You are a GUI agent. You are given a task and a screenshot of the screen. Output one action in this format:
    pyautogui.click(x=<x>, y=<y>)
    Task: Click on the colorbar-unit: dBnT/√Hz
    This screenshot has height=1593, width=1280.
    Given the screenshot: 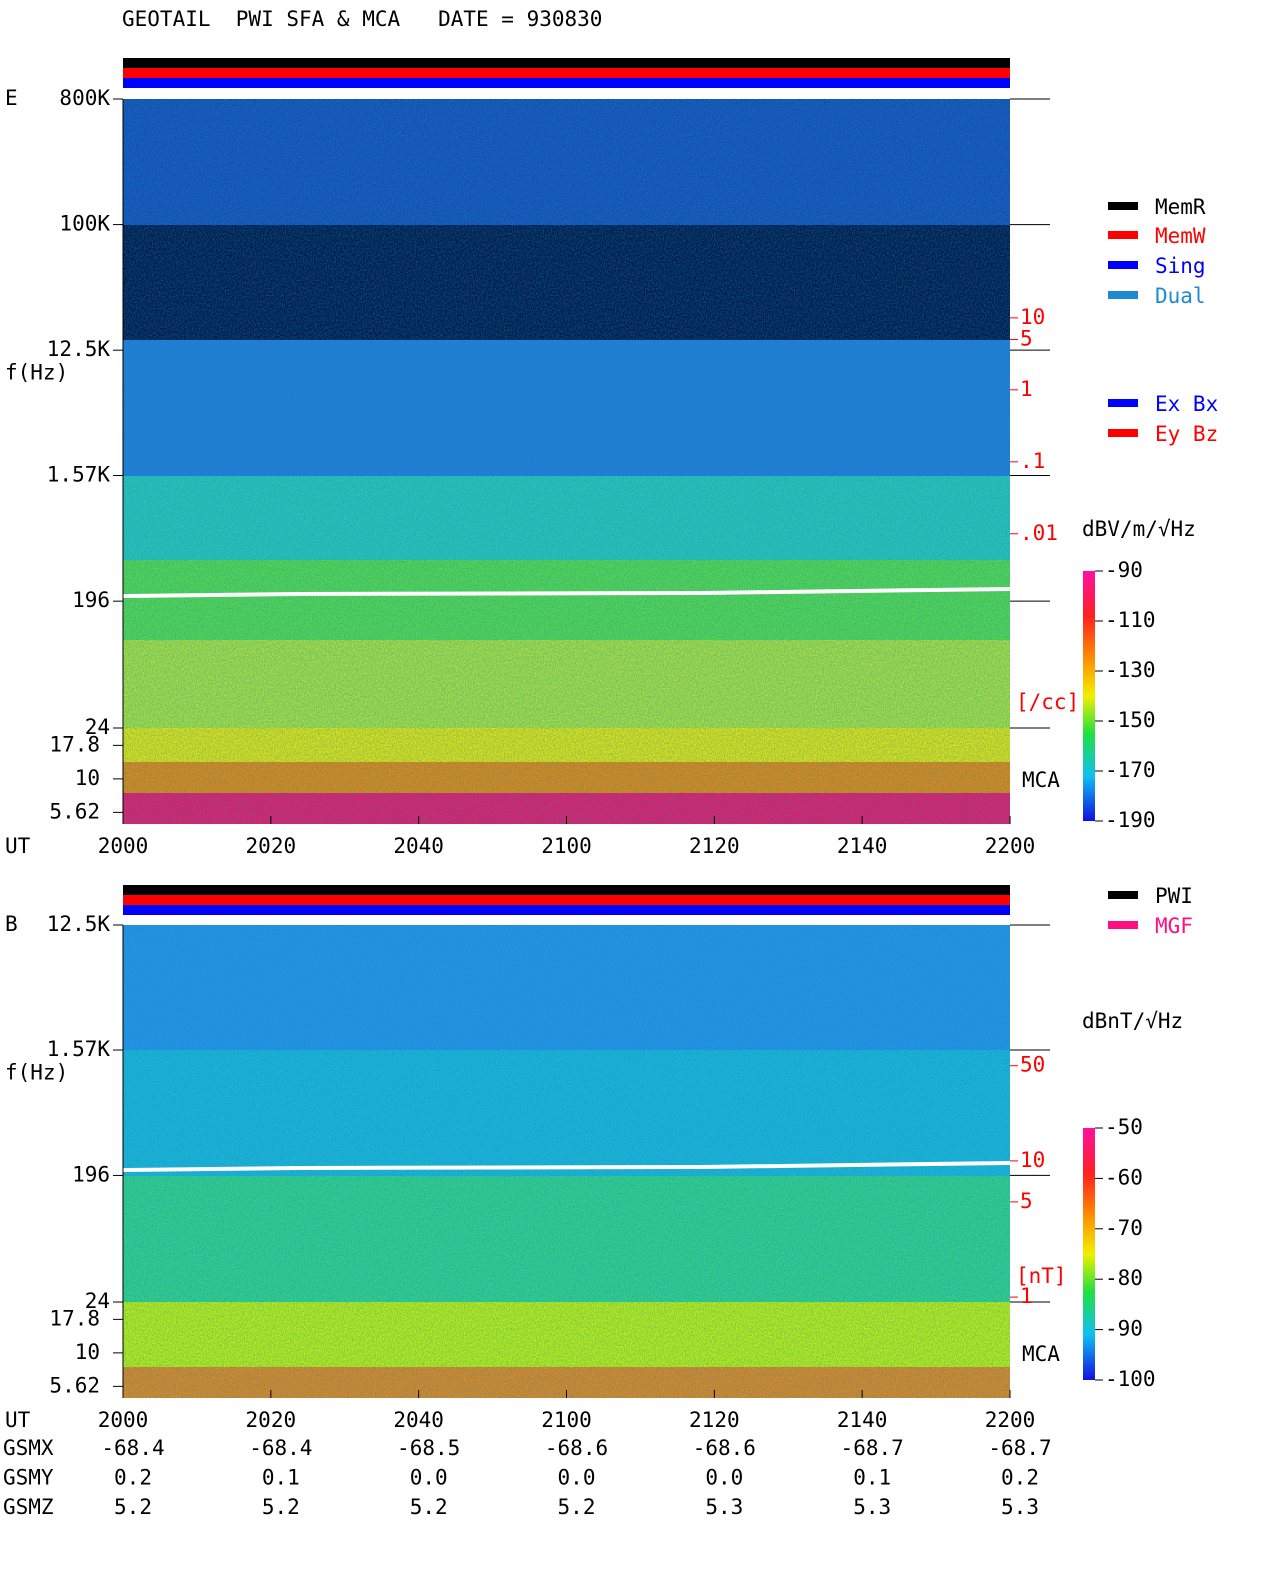 What is the action you would take?
    pyautogui.click(x=1132, y=1021)
    